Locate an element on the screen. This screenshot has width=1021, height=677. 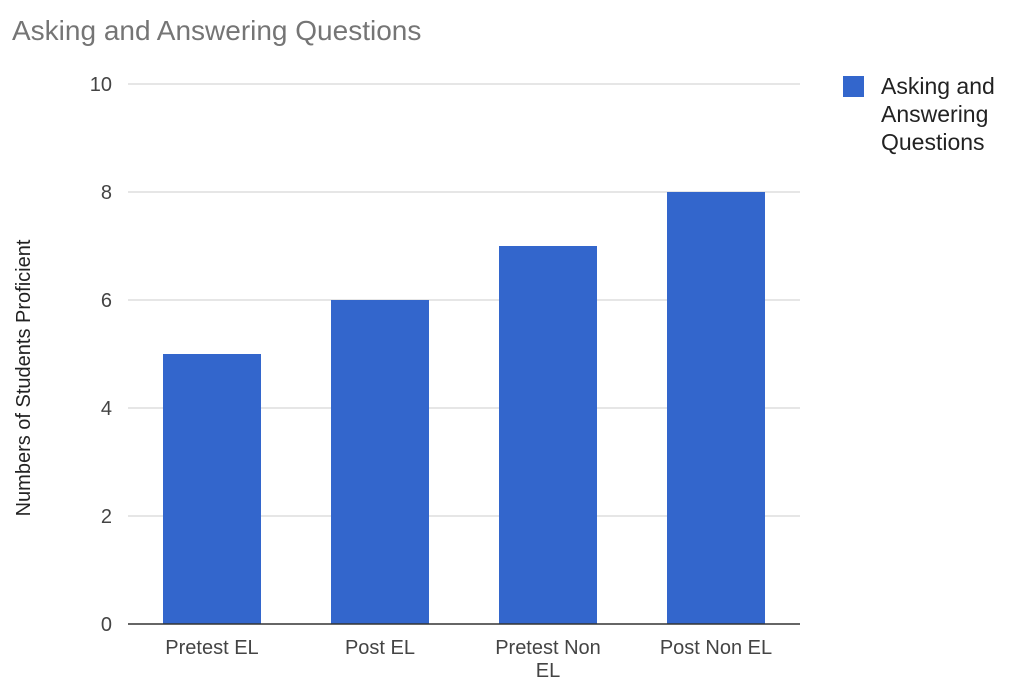
y-tick-label: 6 is located at coordinates (106, 301).